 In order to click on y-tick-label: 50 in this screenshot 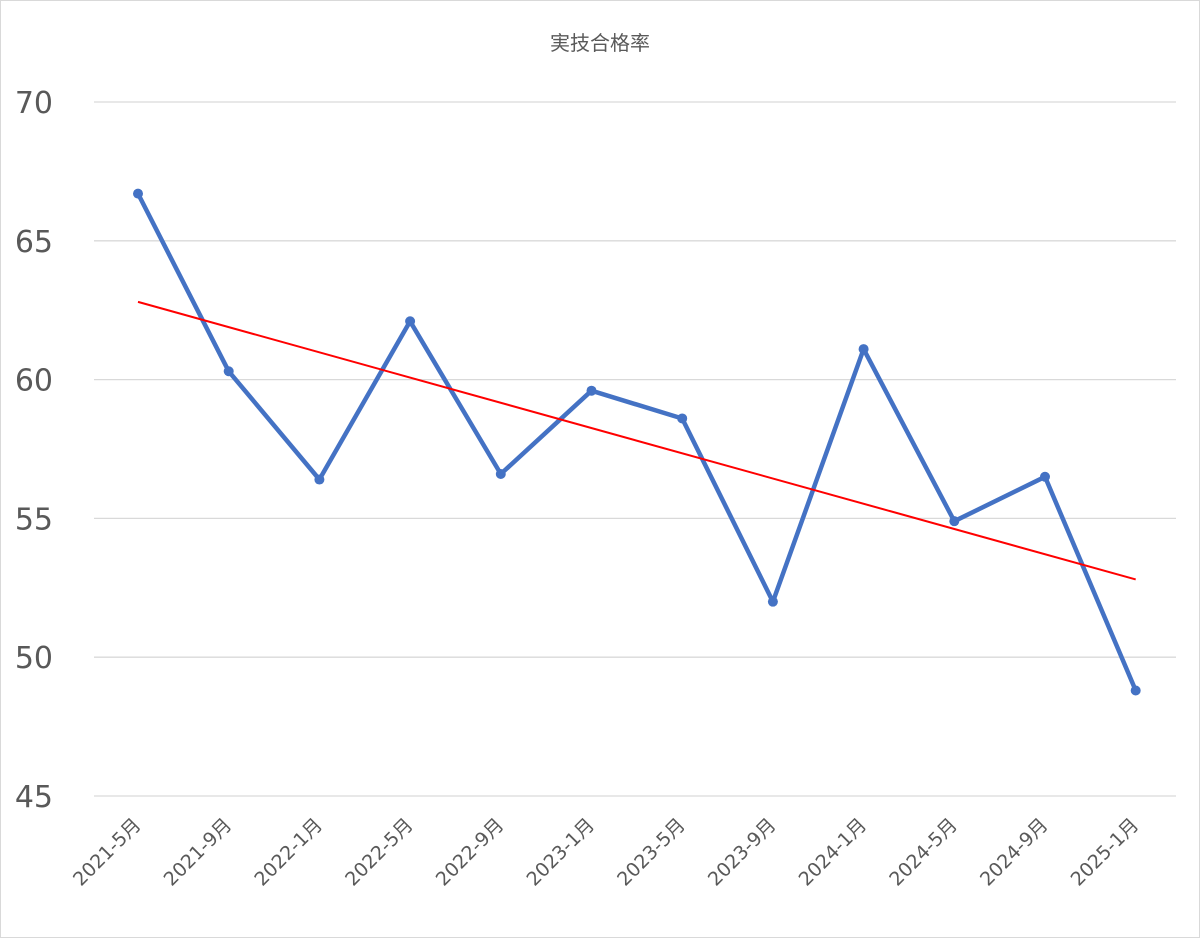, I will do `click(34, 658)`.